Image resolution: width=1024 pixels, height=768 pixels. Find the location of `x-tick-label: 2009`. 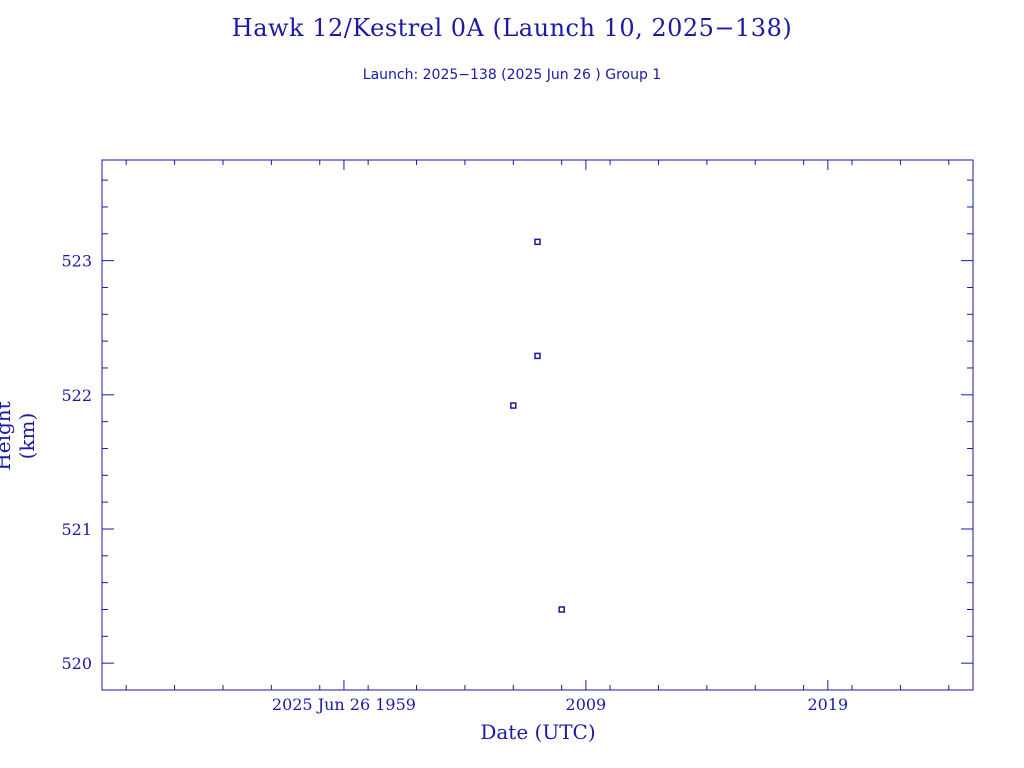

x-tick-label: 2009 is located at coordinates (586, 704).